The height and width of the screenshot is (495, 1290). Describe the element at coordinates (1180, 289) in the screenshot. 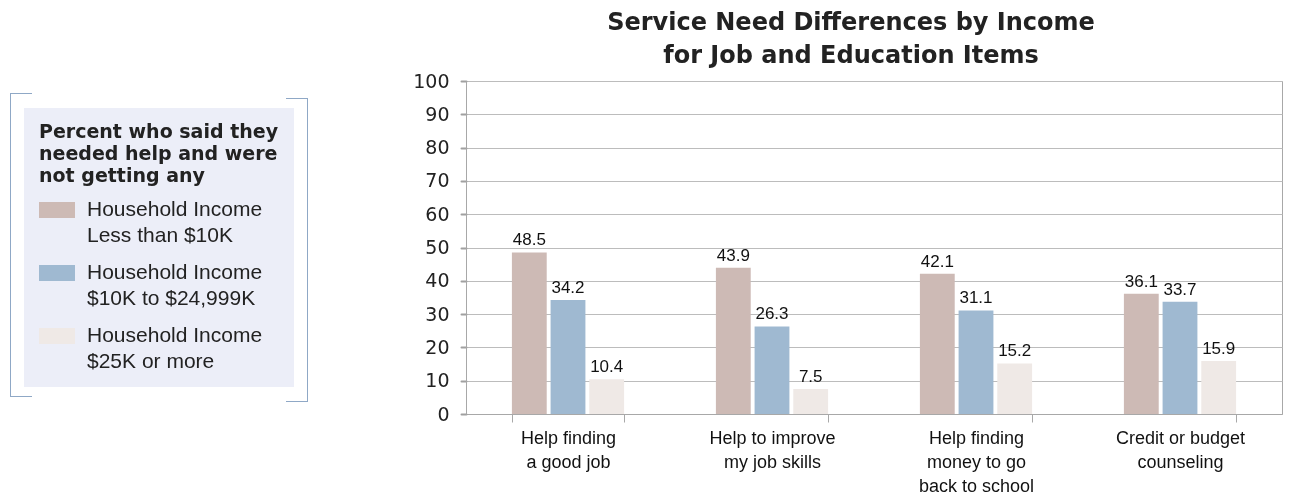

I see `data-label: 33.7` at that location.